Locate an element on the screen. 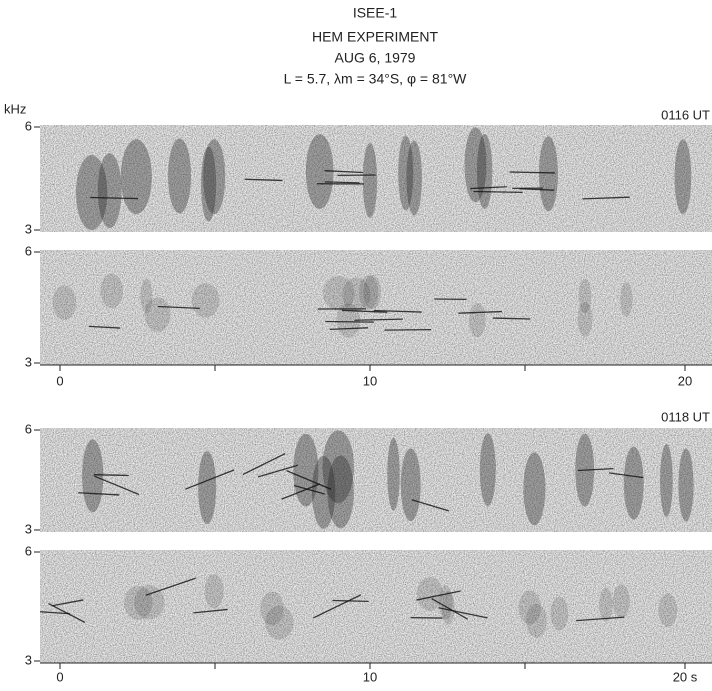 This screenshot has height=691, width=712. coordinates: L = 5.7, λm = 34°S, φ = 81°W is located at coordinates (376, 79).